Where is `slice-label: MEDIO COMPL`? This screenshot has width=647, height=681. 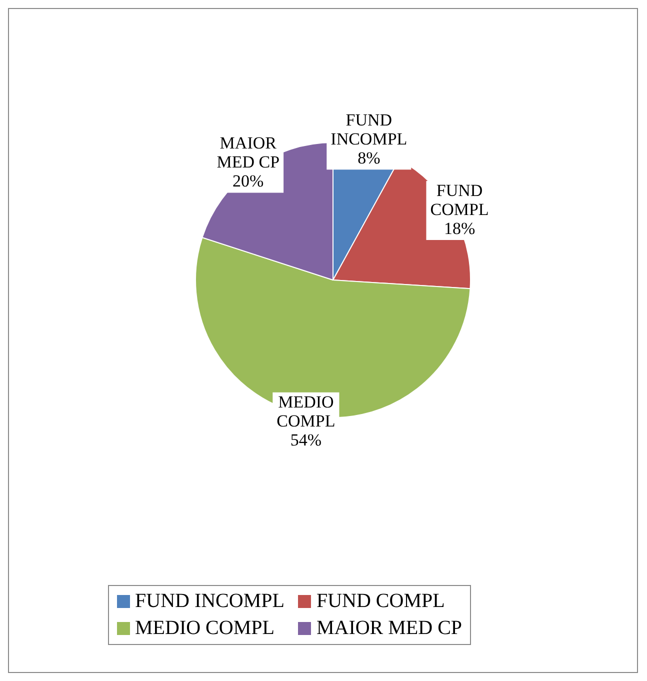
slice-label: MEDIO COMPL is located at coordinates (306, 411).